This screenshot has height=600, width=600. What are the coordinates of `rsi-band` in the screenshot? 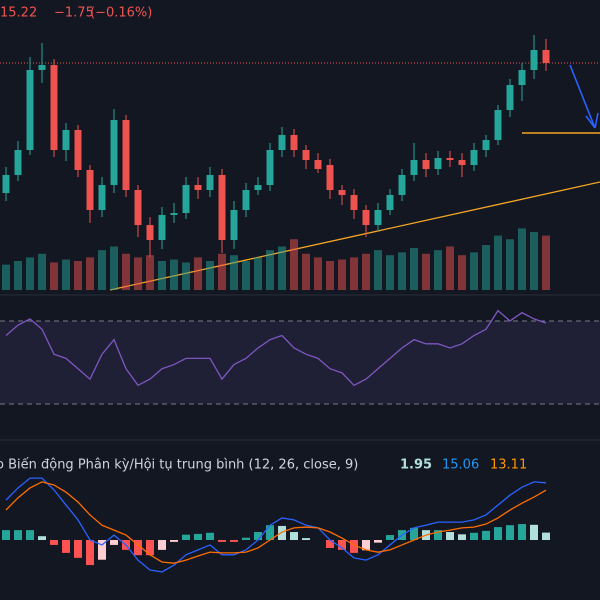 It's located at (300, 362).